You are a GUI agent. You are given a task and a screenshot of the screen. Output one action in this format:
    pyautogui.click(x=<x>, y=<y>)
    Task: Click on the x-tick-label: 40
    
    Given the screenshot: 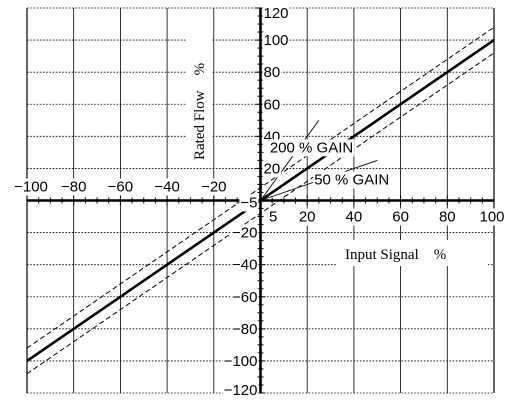 What is the action you would take?
    pyautogui.click(x=354, y=217)
    